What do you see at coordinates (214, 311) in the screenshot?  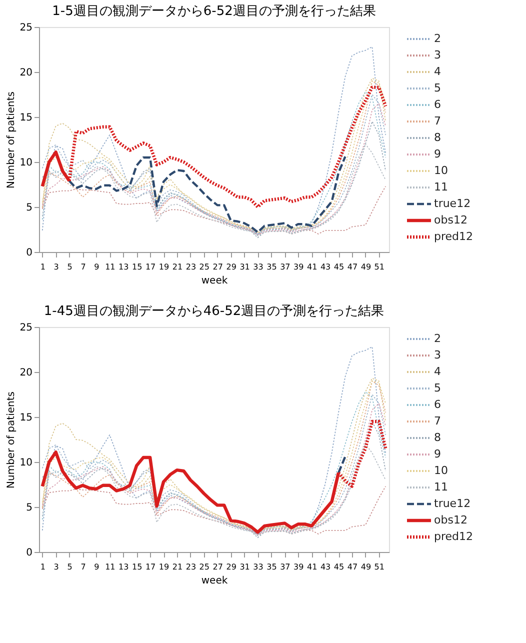 I see `chart-title: 1-45週目の観測データから46-52週目の予測を行った結果` at bounding box center [214, 311].